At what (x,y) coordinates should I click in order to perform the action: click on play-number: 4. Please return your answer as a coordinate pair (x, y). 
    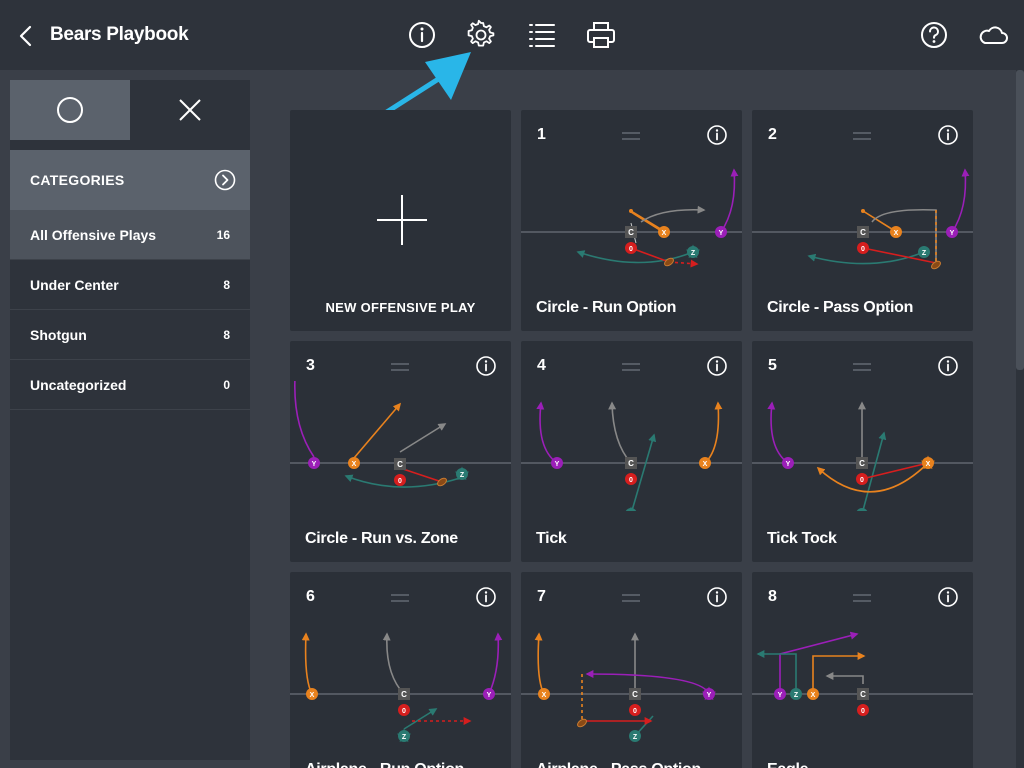
    Looking at the image, I should click on (541, 365).